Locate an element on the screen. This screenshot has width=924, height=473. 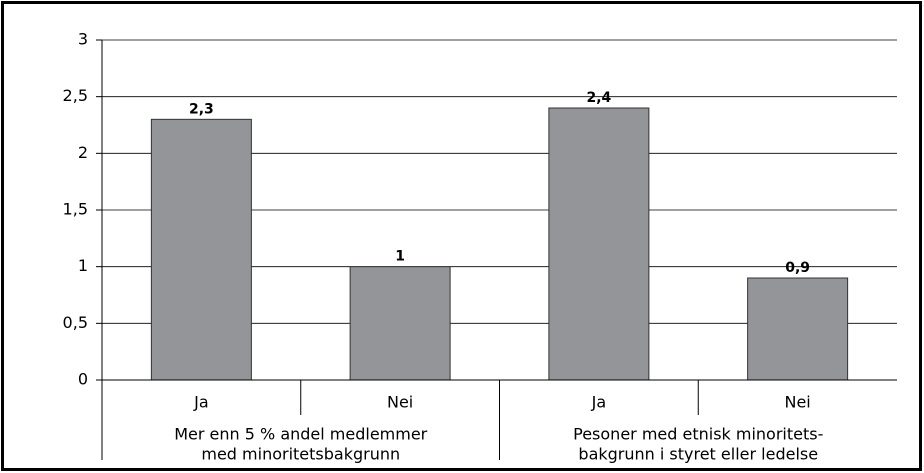
group-label: med minoritetsbakgrunn is located at coordinates (300, 454).